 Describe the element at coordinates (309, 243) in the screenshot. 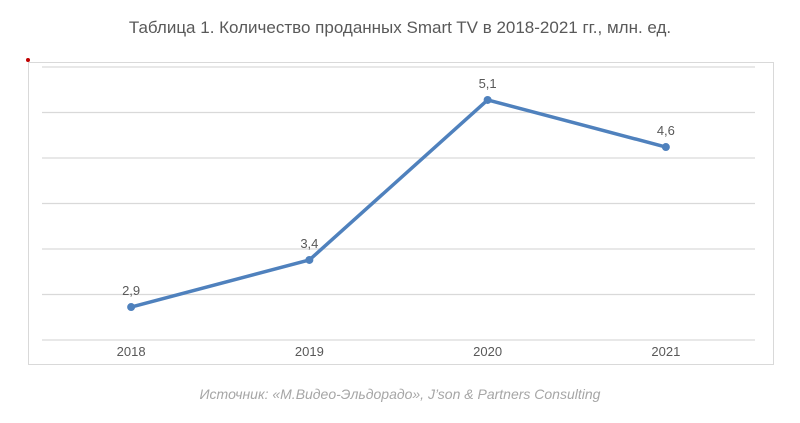

I see `data-label: 3,4` at that location.